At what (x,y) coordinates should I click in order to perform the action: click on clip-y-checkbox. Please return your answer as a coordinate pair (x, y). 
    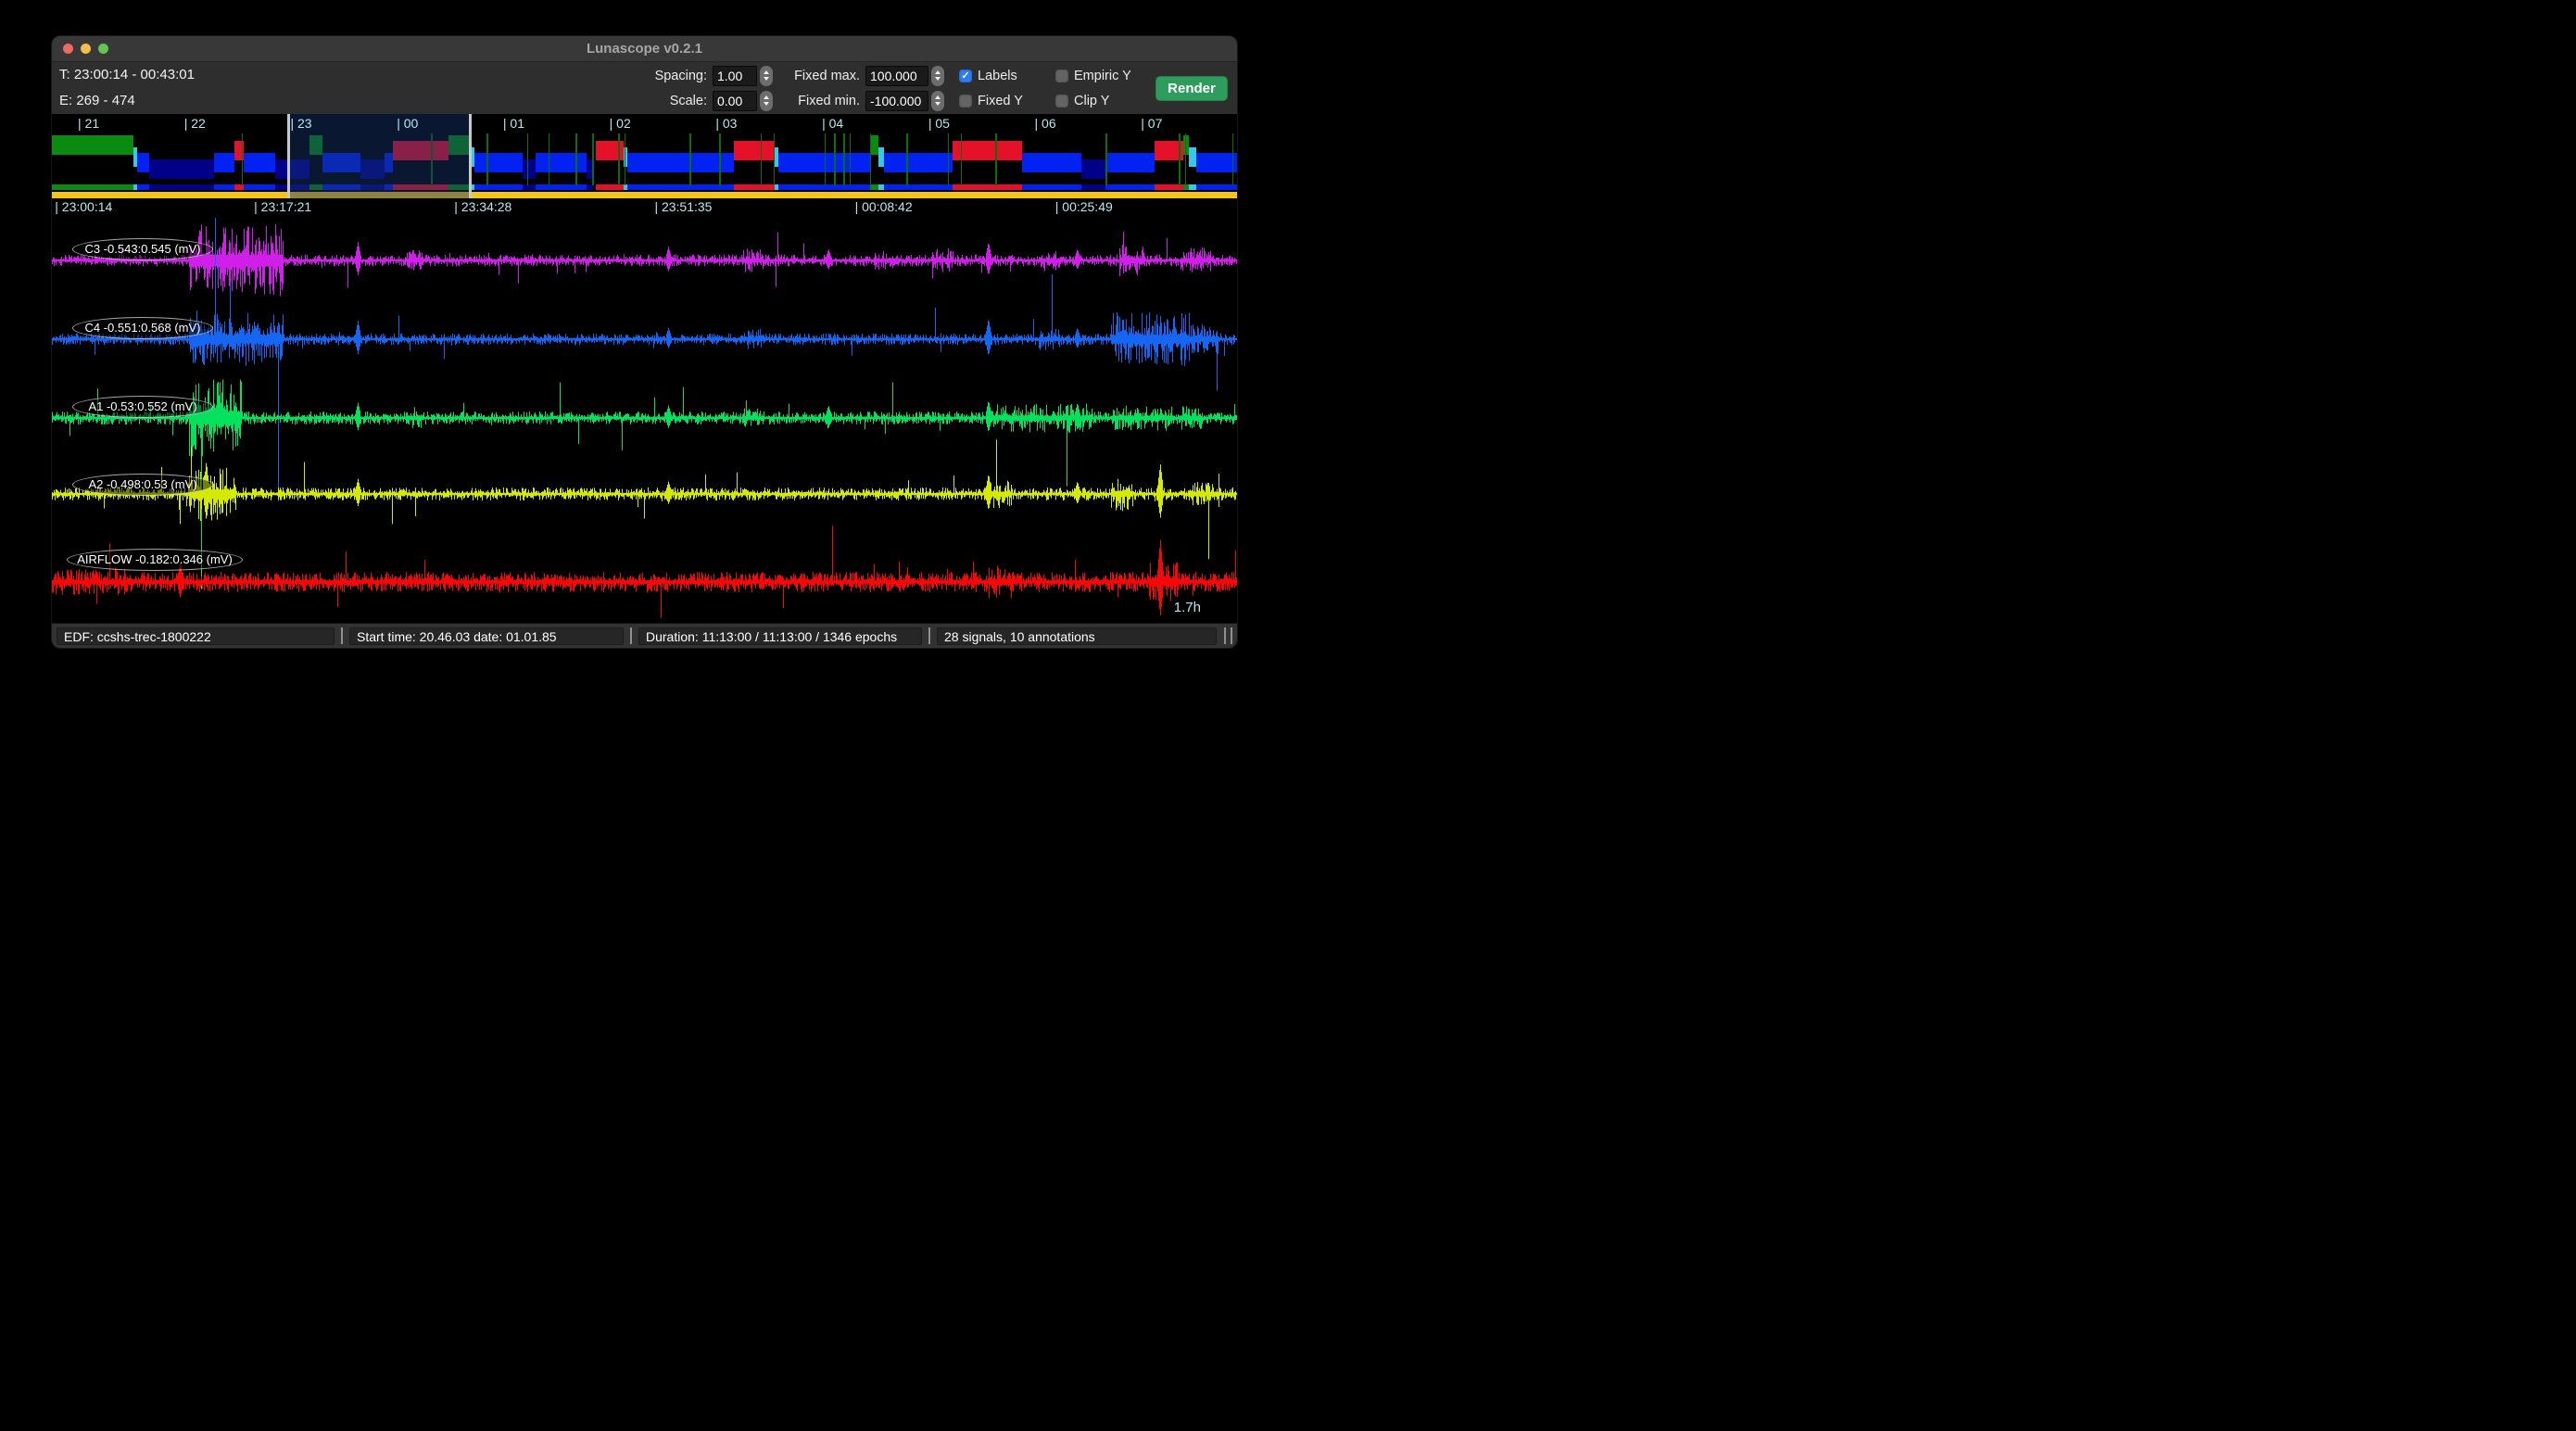
    Looking at the image, I should click on (1062, 101).